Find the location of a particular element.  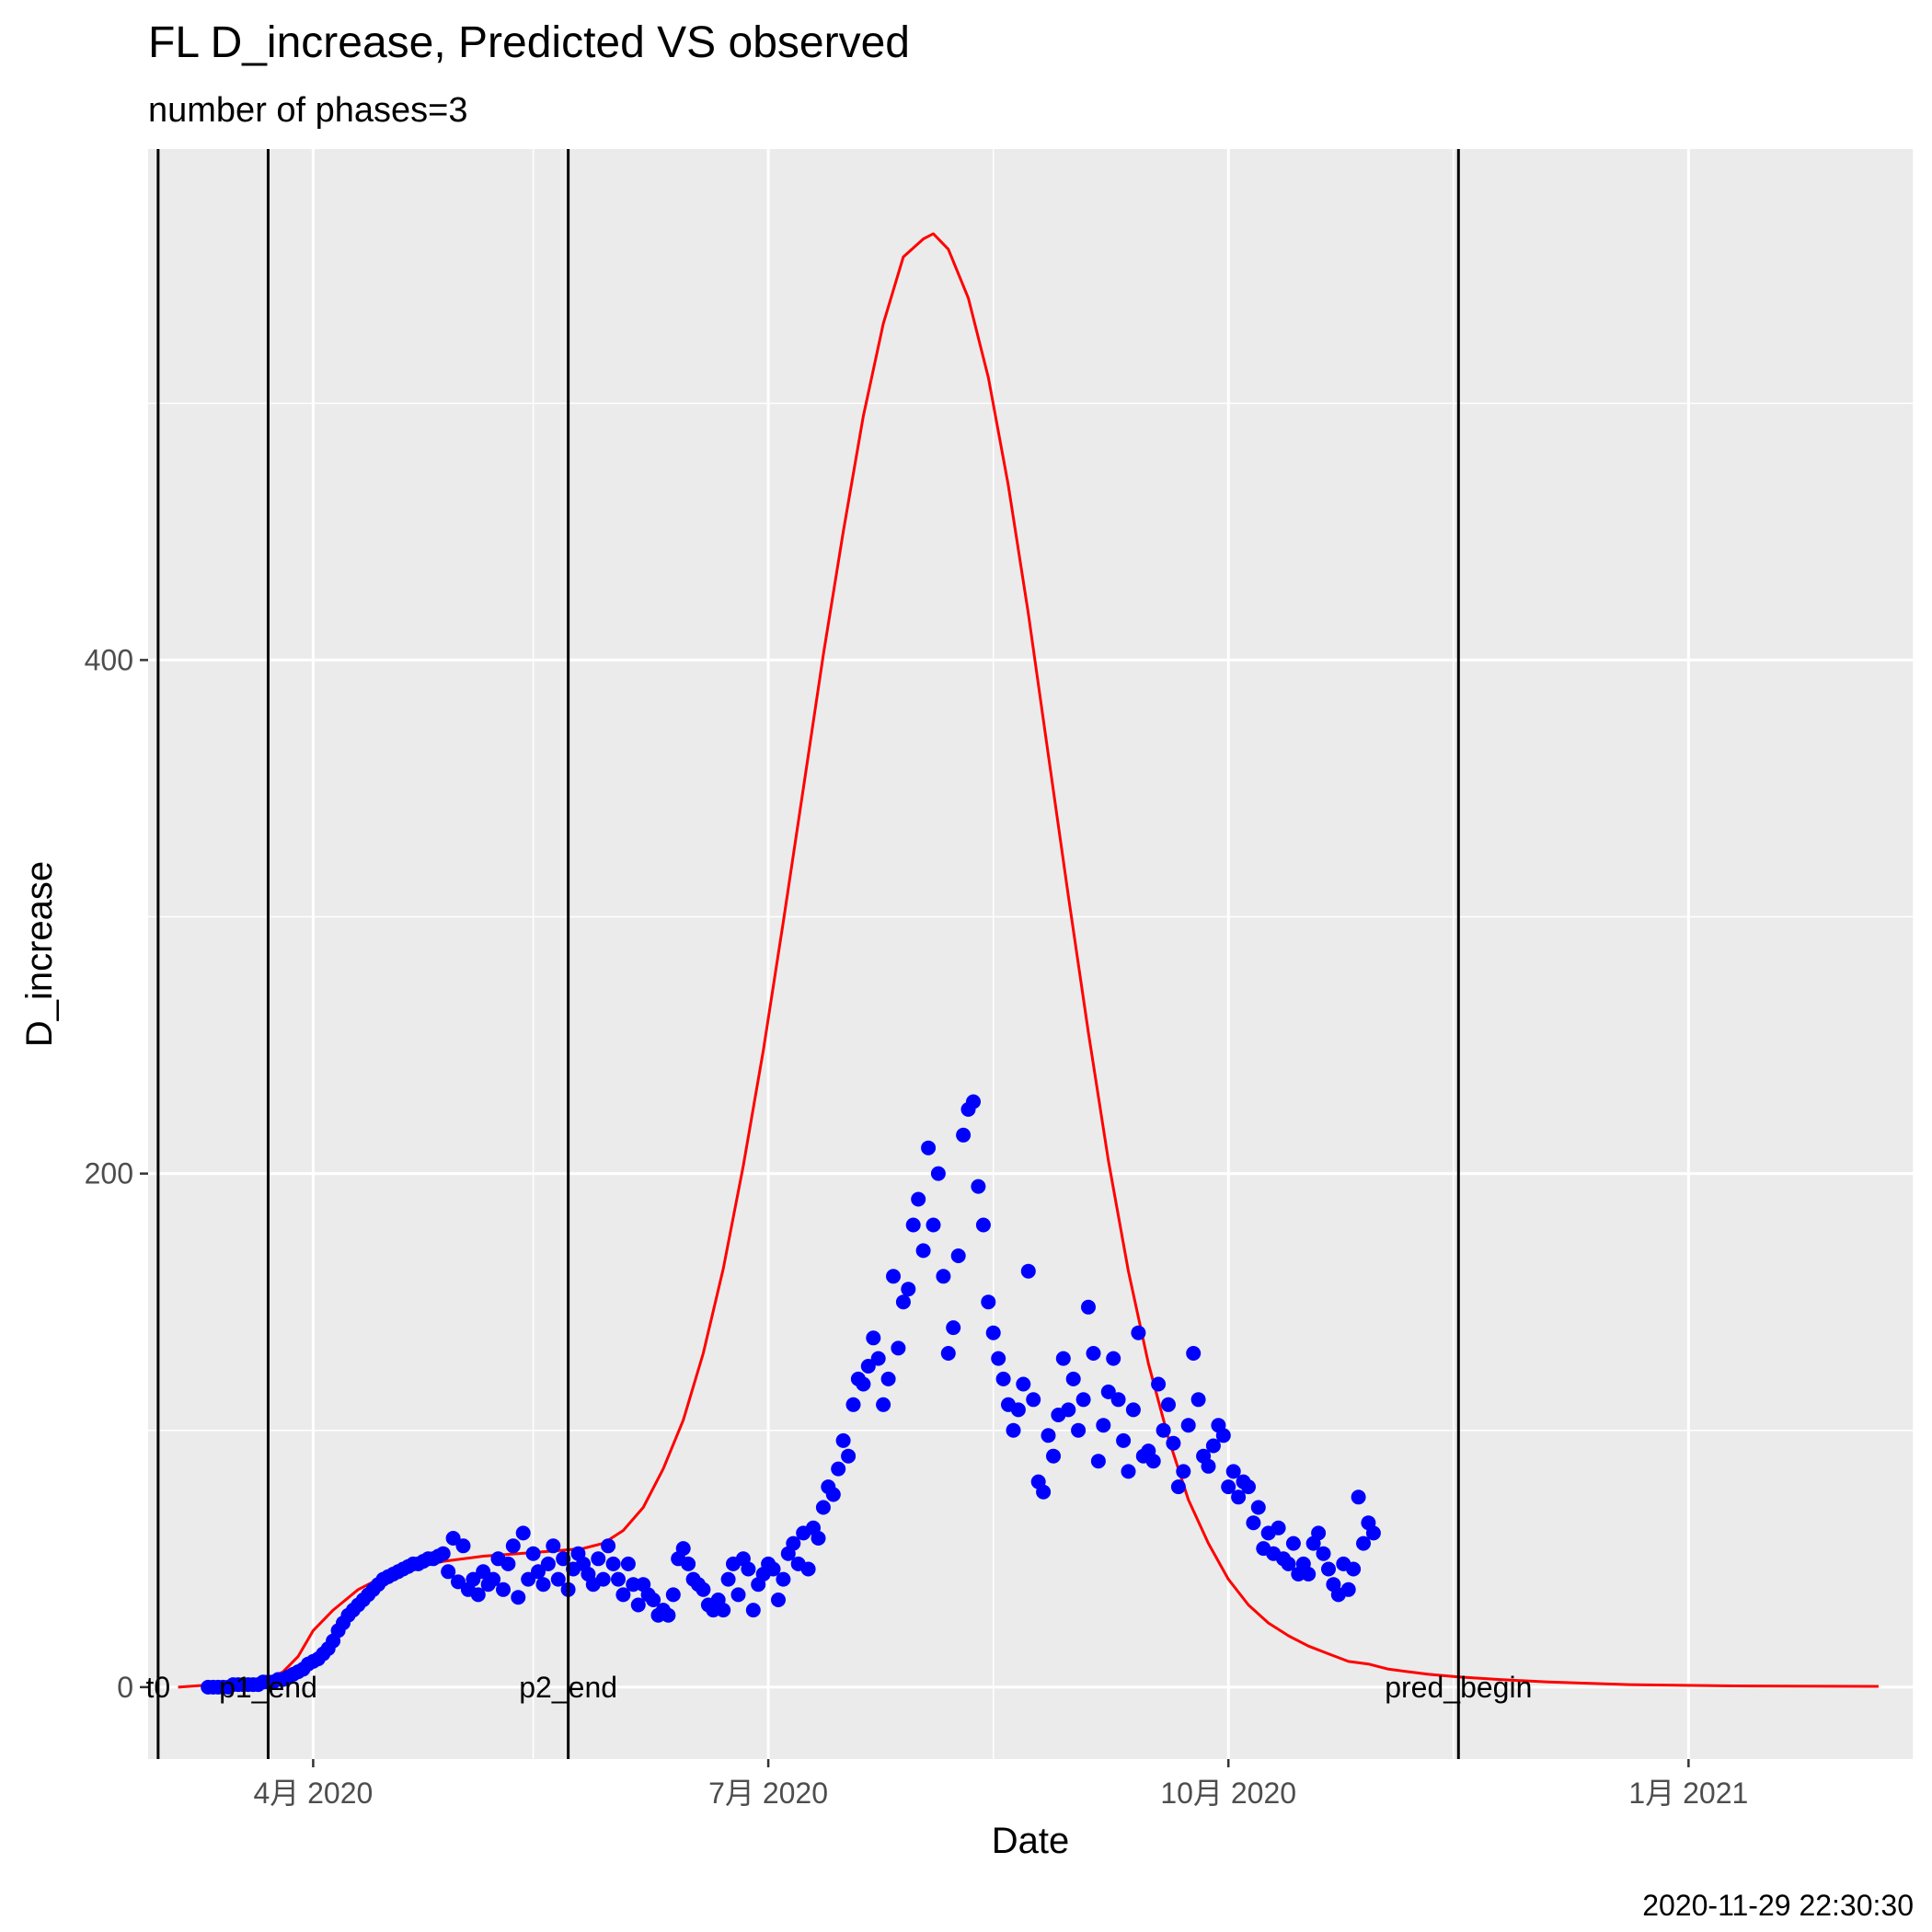

x-tick-label: 10月 2020 is located at coordinates (1228, 1793).